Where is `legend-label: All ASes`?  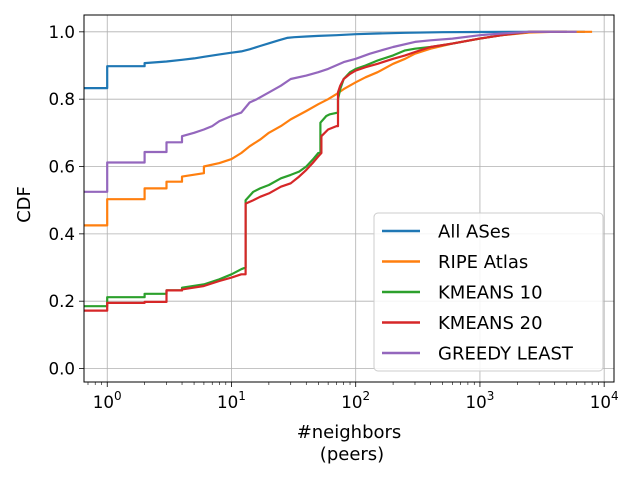
legend-label: All ASes is located at coordinates (474, 232).